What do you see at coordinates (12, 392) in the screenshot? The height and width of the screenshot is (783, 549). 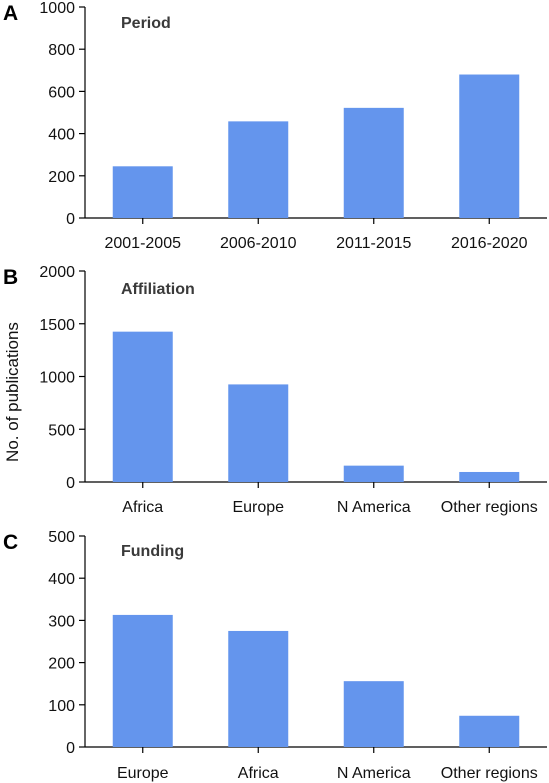 I see `y-axis-title: No. of publications` at bounding box center [12, 392].